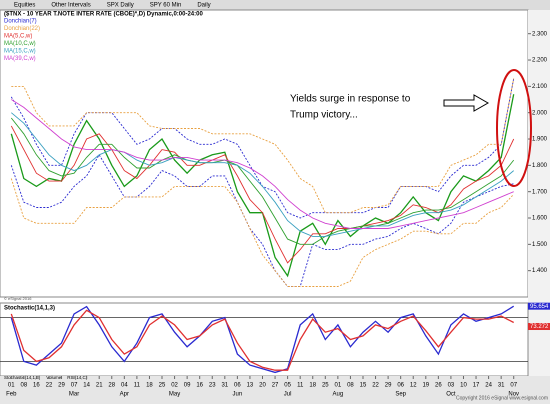 Image resolution: width=550 pixels, height=409 pixels. What do you see at coordinates (20, 44) in the screenshot?
I see `legend-entry: MA(10,C,w)` at bounding box center [20, 44].